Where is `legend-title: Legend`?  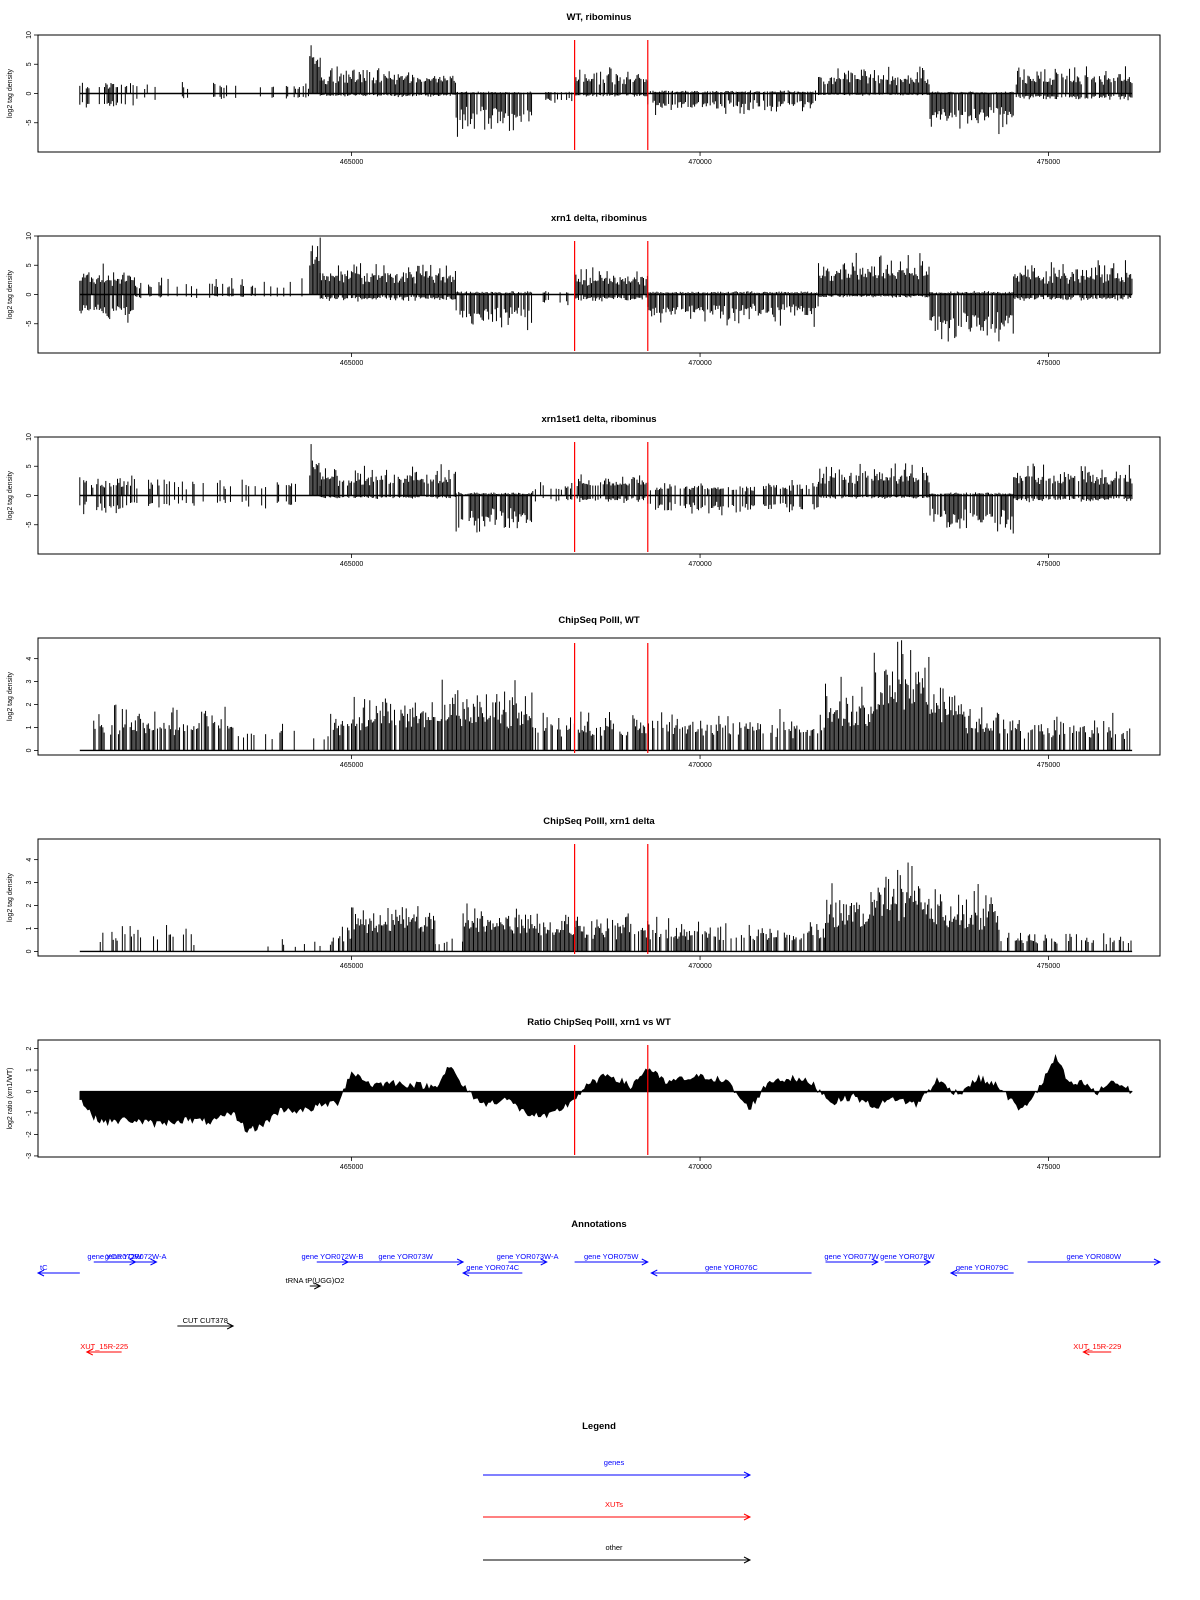
legend-title: Legend is located at coordinates (599, 1426).